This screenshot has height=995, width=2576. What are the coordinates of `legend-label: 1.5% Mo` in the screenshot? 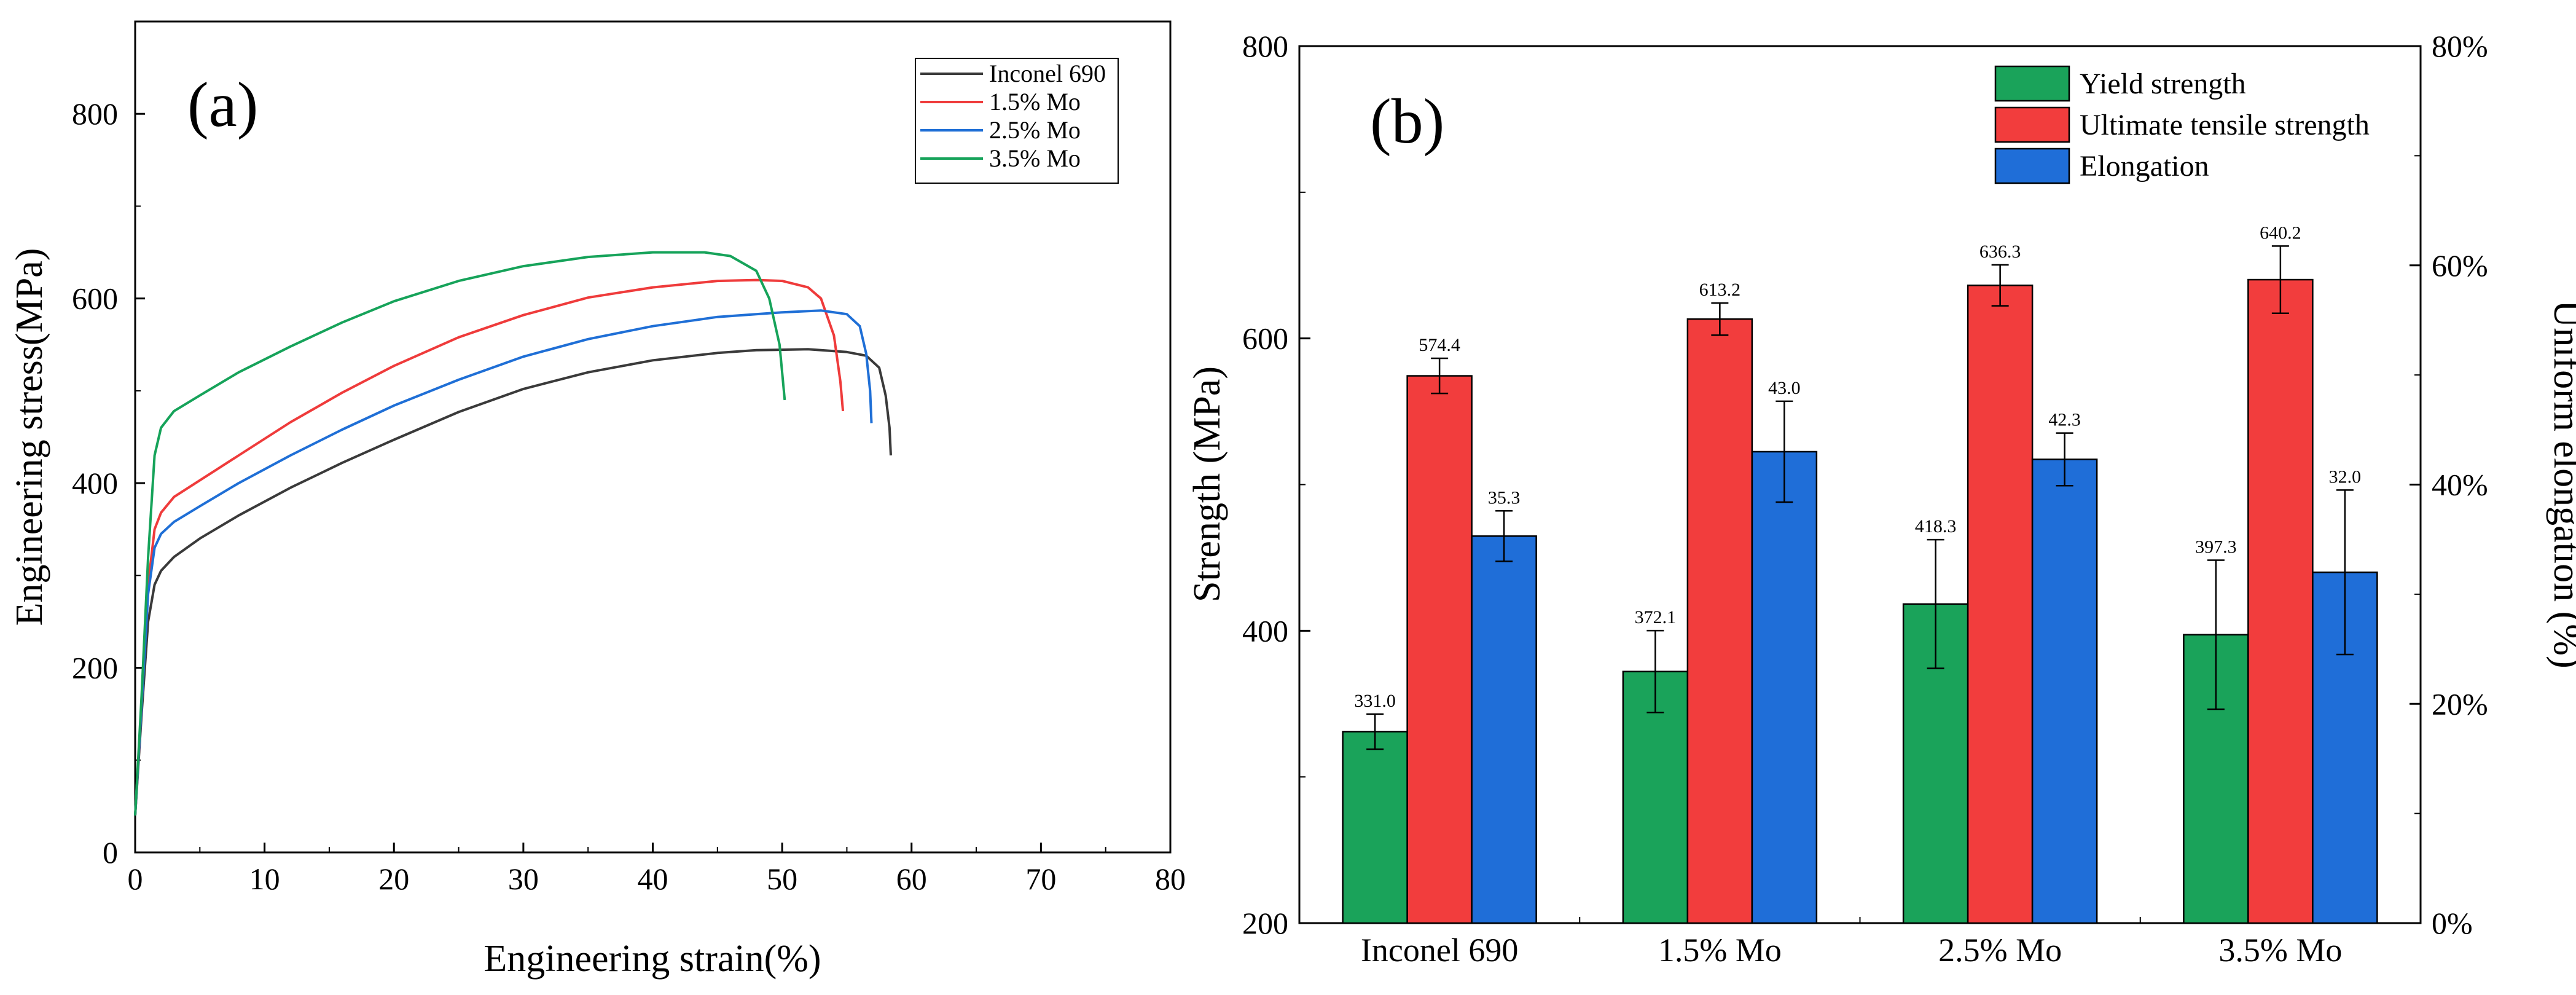 It's located at (1035, 102).